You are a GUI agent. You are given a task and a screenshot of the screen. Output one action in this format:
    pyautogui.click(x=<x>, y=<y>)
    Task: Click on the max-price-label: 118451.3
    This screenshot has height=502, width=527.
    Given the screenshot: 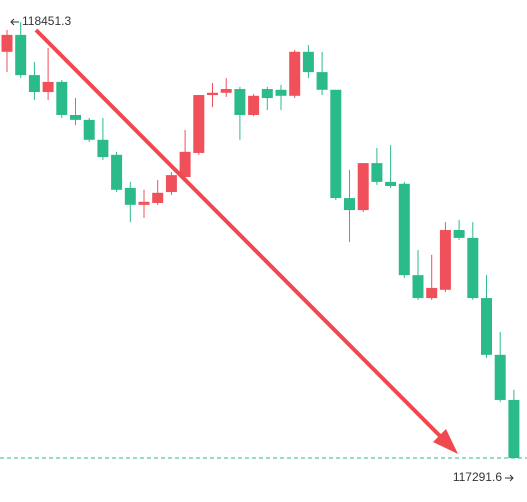 What is the action you would take?
    pyautogui.click(x=46, y=21)
    